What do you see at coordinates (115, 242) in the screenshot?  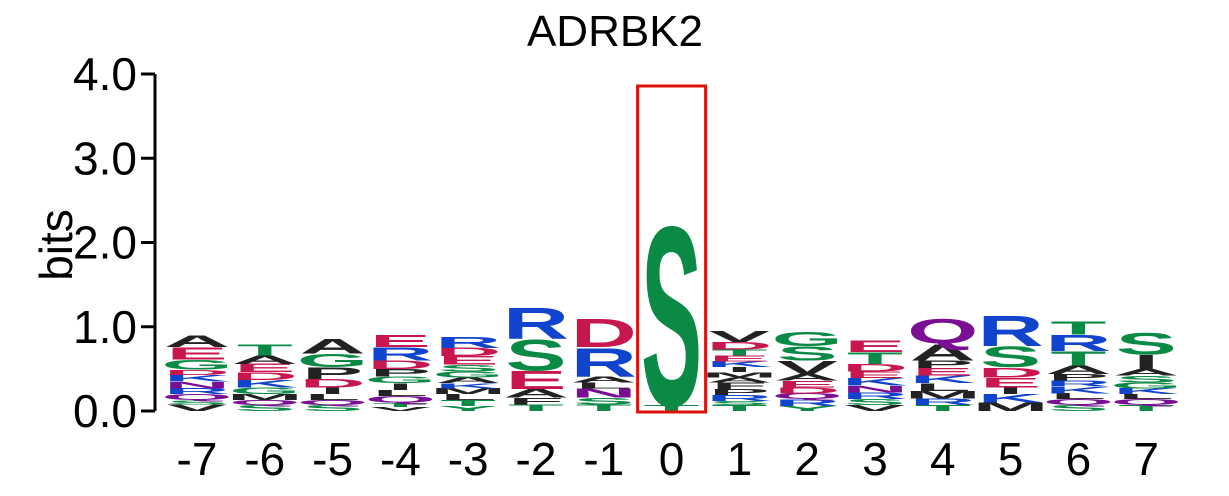 I see `y-axis: 0.0 1.0 2.0 3.0 4.0` at bounding box center [115, 242].